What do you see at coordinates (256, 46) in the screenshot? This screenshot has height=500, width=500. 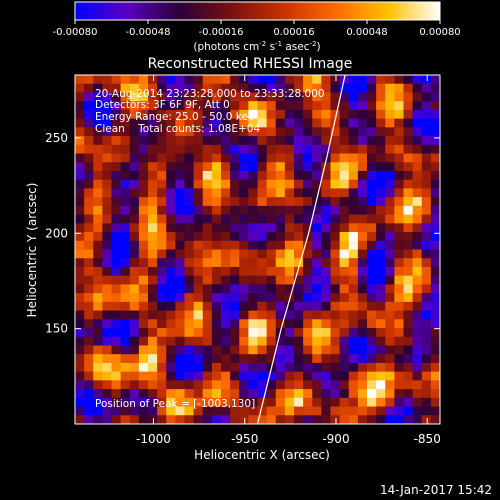 I see `colorbar-unit-label: (photons cm-2 s-1 asec-2)` at bounding box center [256, 46].